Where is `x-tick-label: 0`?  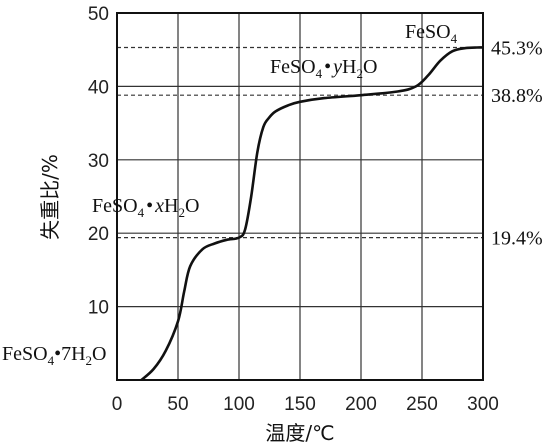
x-tick-label: 0 is located at coordinates (117, 404).